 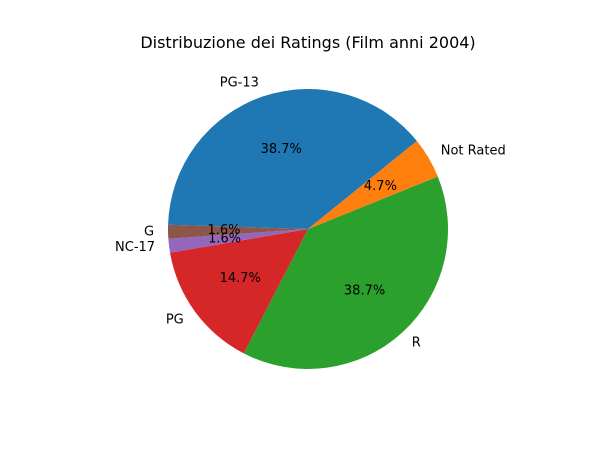 I want to click on pie-label-not-rated: Not Rated, so click(x=473, y=150).